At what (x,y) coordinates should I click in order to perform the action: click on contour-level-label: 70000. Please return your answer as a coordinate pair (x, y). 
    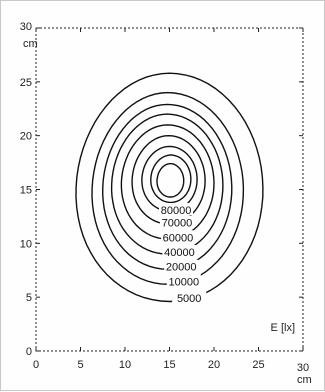
    Looking at the image, I should click on (177, 224).